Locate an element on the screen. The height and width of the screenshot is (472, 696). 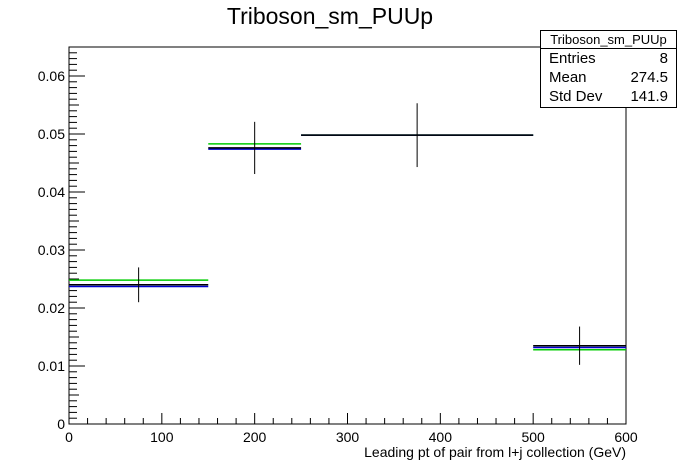
stats-value: 8 is located at coordinates (663, 58).